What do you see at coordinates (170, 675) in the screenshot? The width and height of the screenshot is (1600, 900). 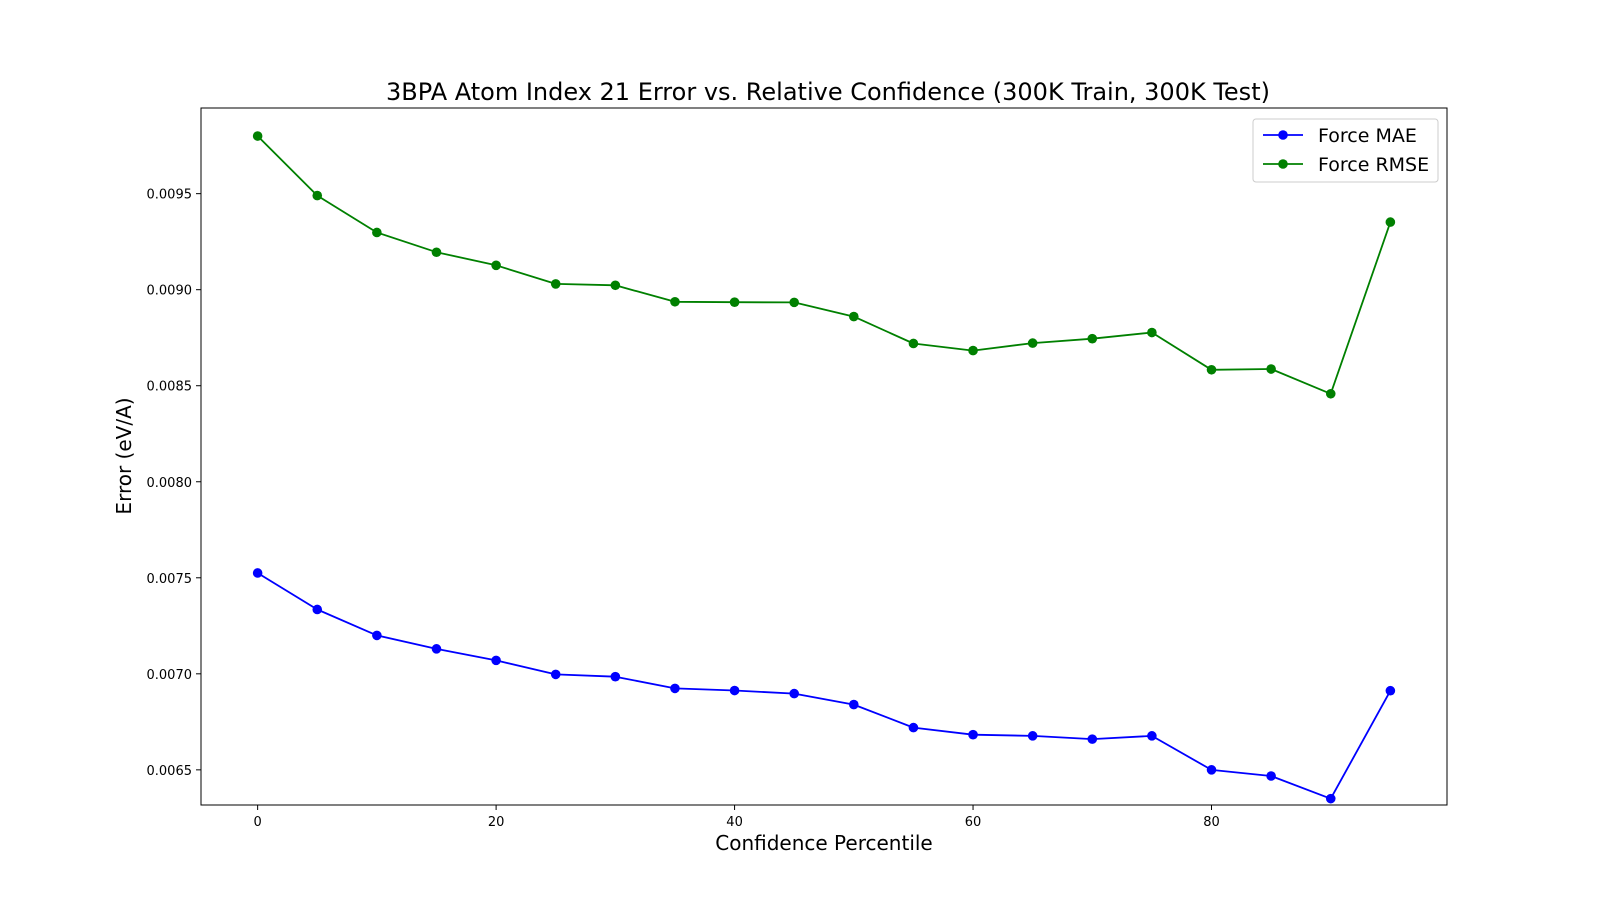 I see `y-tick-label: 0.0070` at bounding box center [170, 675].